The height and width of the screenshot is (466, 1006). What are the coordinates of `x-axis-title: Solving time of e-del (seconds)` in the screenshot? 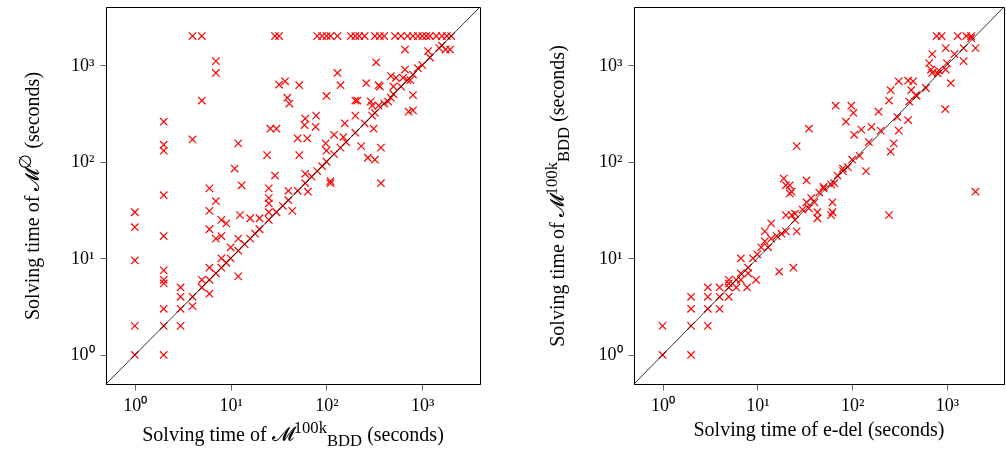 It's located at (819, 429).